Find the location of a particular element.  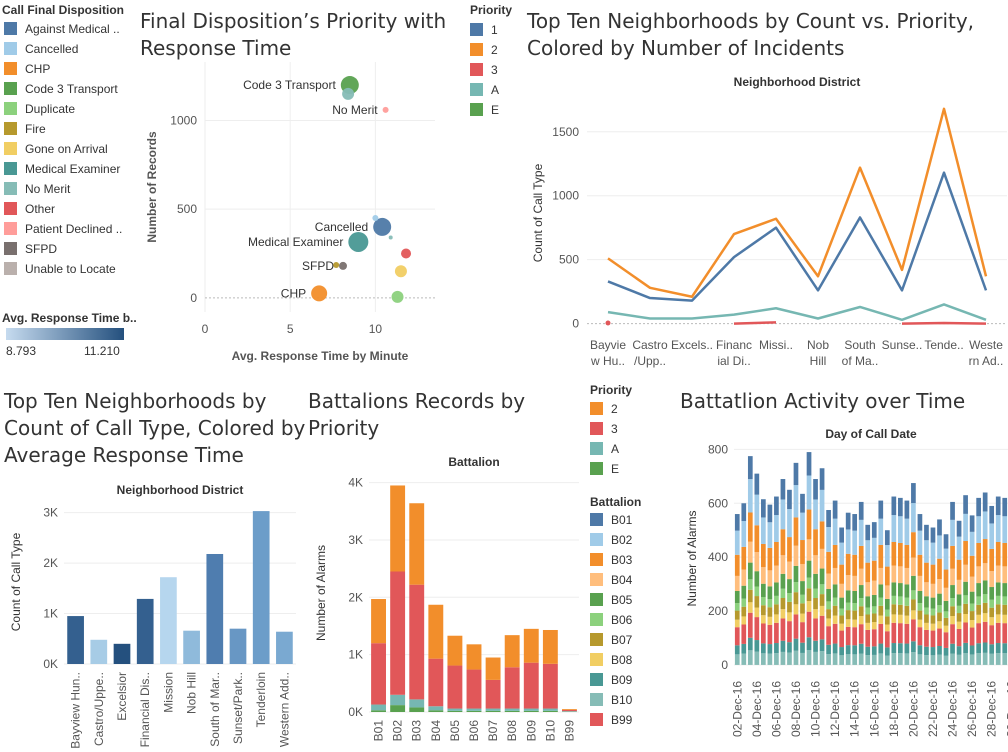

priority-legend-item: 1 is located at coordinates (484, 30).